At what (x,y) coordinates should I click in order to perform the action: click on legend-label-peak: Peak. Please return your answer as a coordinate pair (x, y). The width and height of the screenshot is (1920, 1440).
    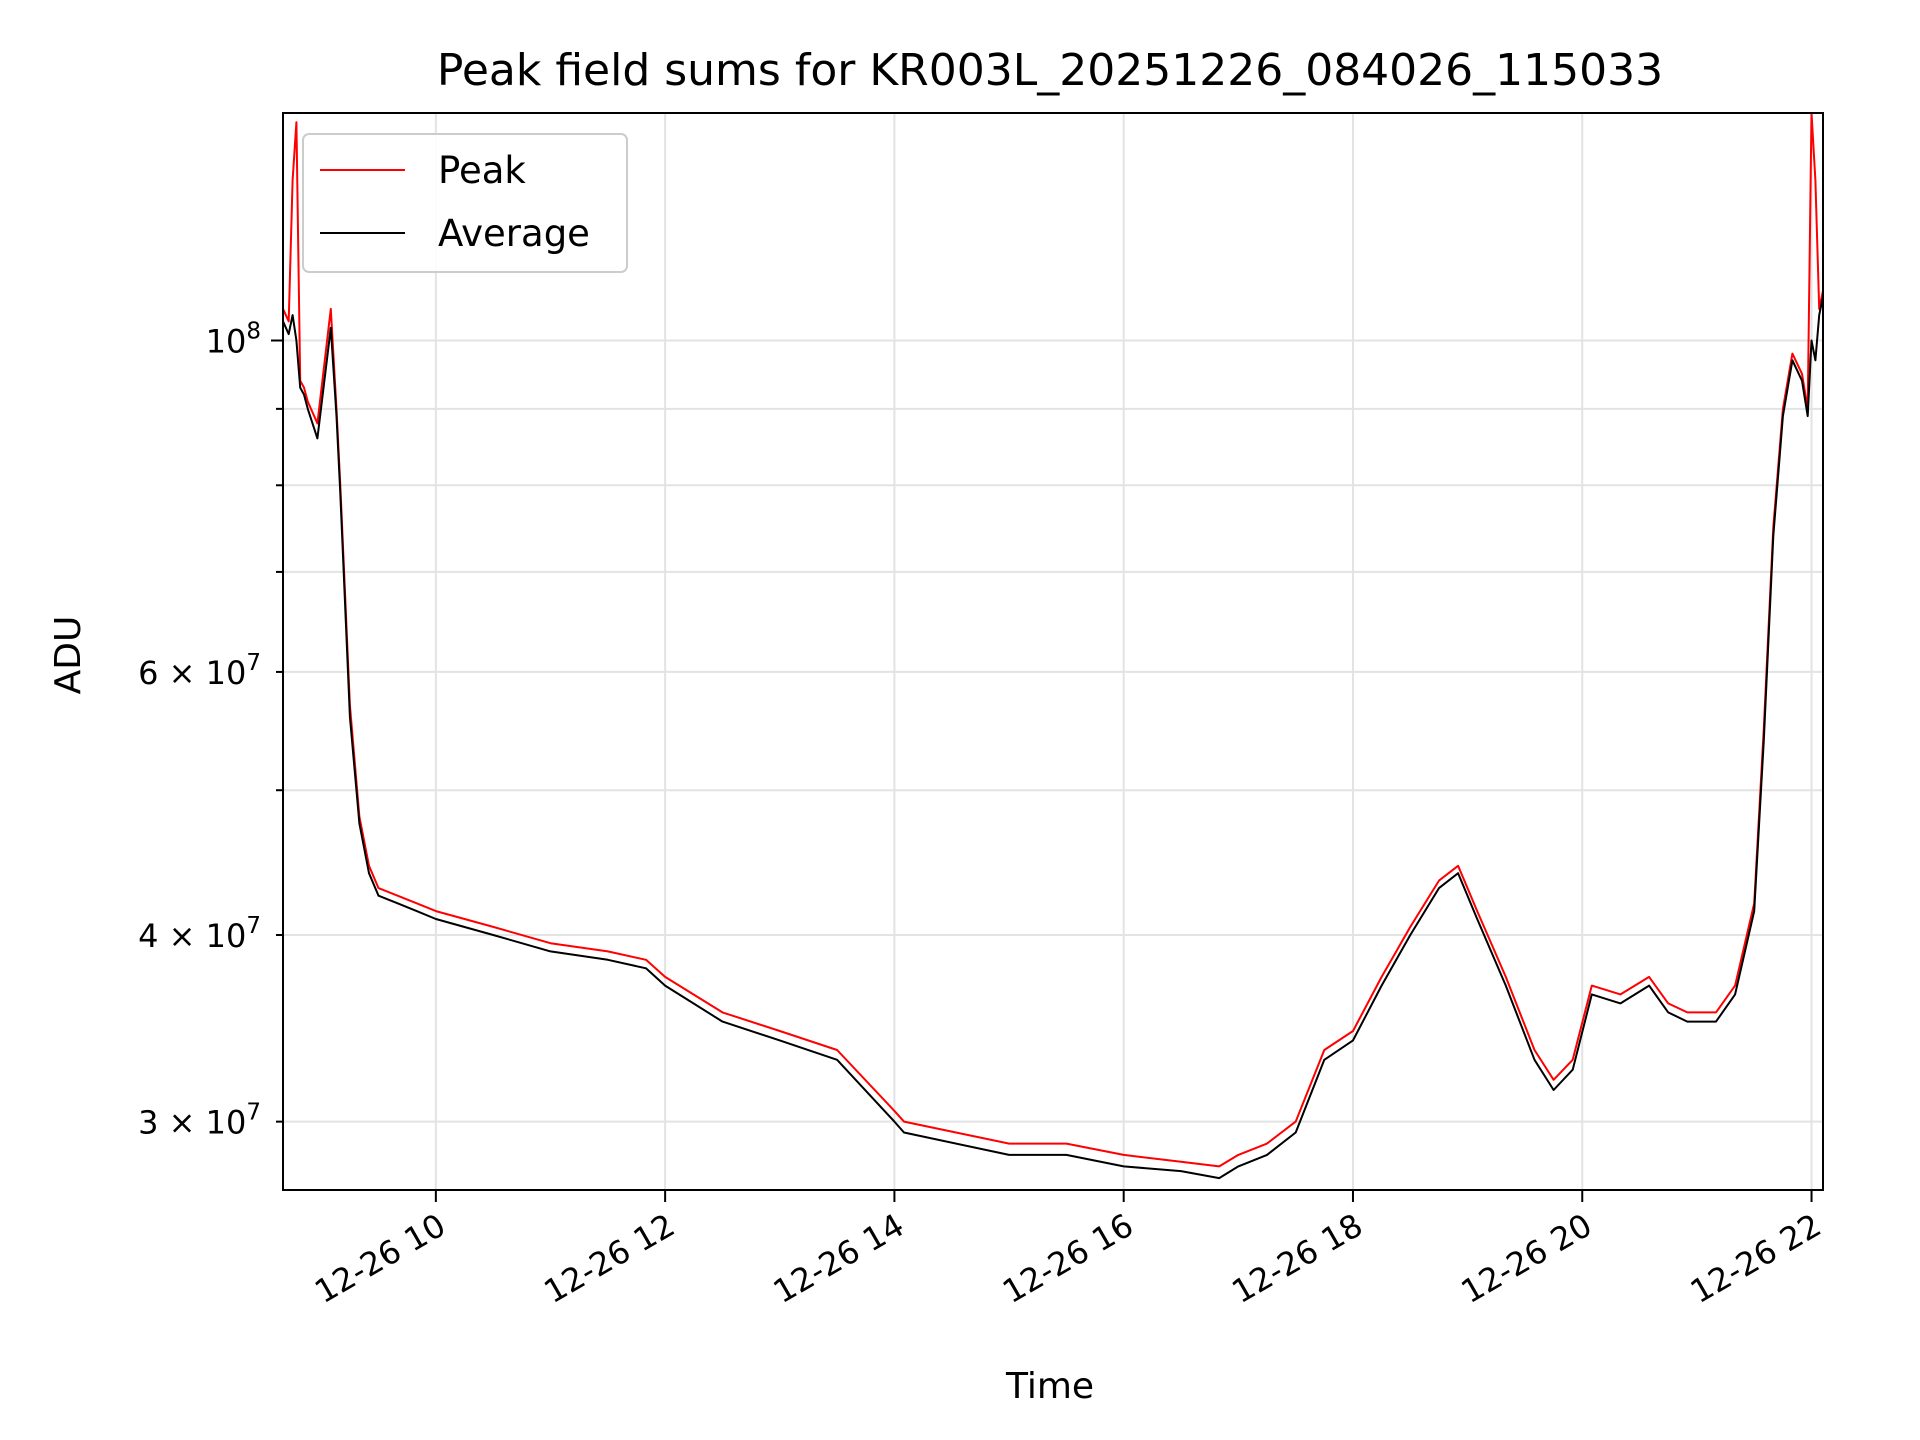
    Looking at the image, I should click on (482, 170).